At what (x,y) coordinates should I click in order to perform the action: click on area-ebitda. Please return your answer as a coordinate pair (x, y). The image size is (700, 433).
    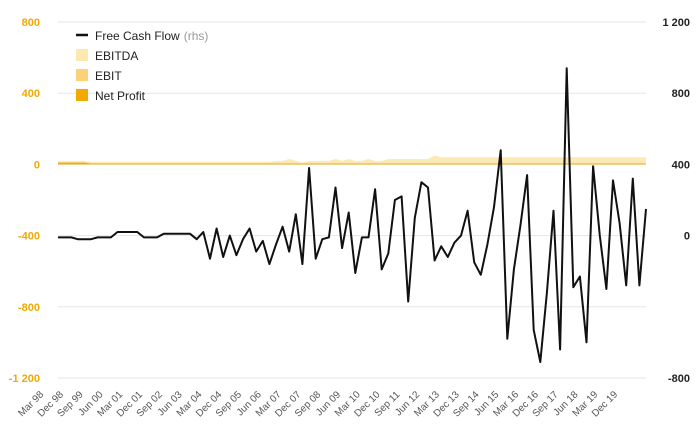
    Looking at the image, I should click on (352, 160).